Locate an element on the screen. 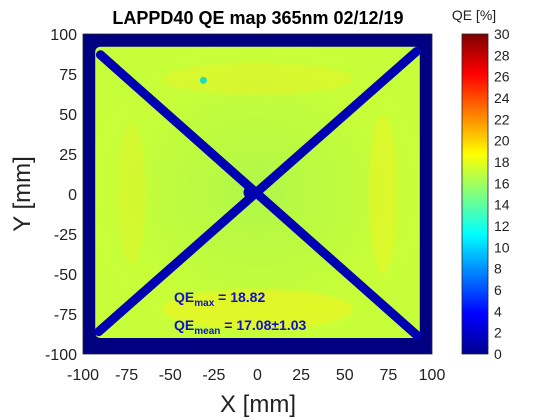  qe-mean-annotation: QEmean = 17.08±1.03 is located at coordinates (240, 327).